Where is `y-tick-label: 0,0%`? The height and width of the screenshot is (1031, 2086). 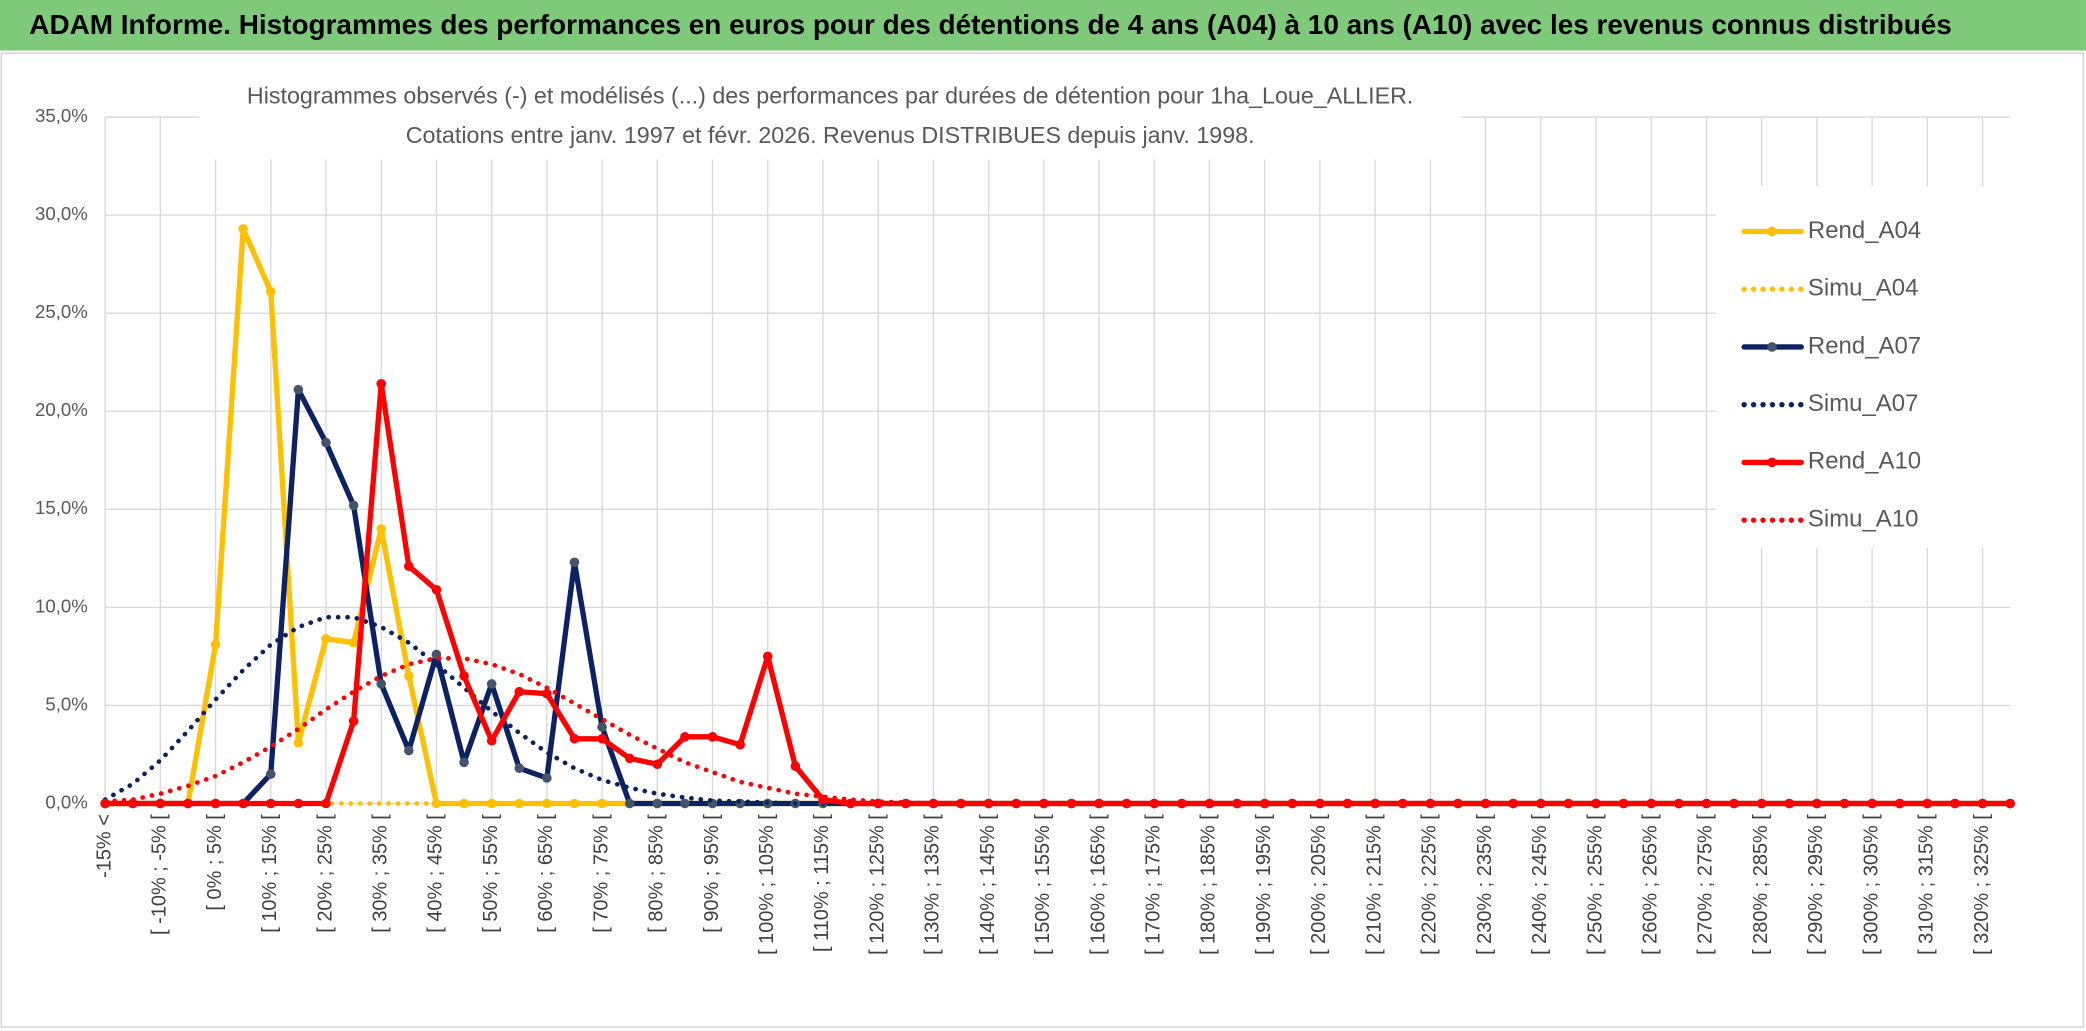 y-tick-label: 0,0% is located at coordinates (66, 801).